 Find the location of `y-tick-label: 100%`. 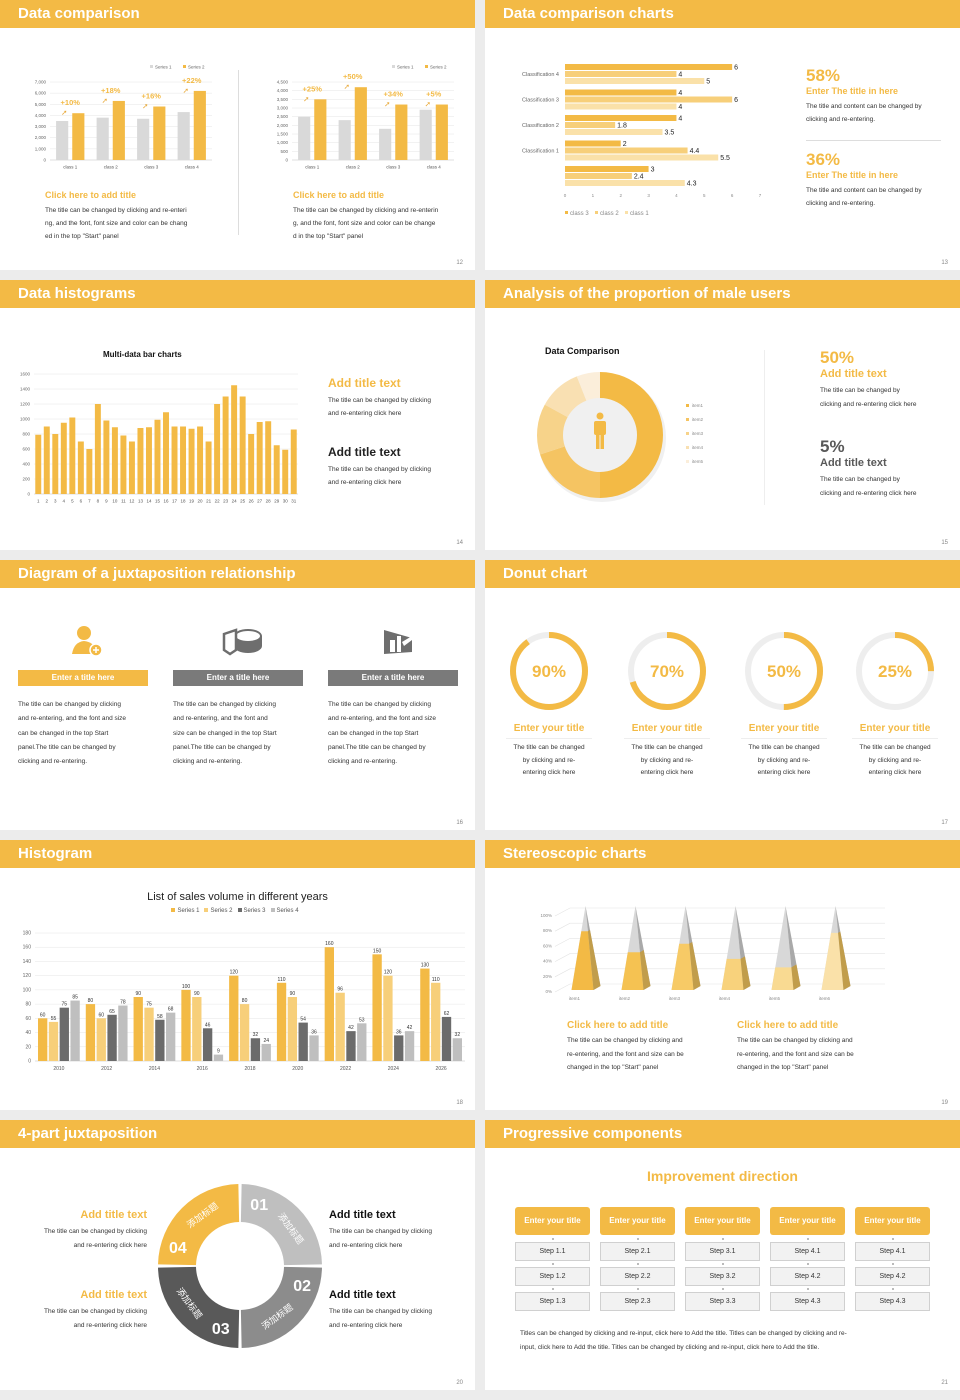

y-tick-label: 100% is located at coordinates (546, 915).